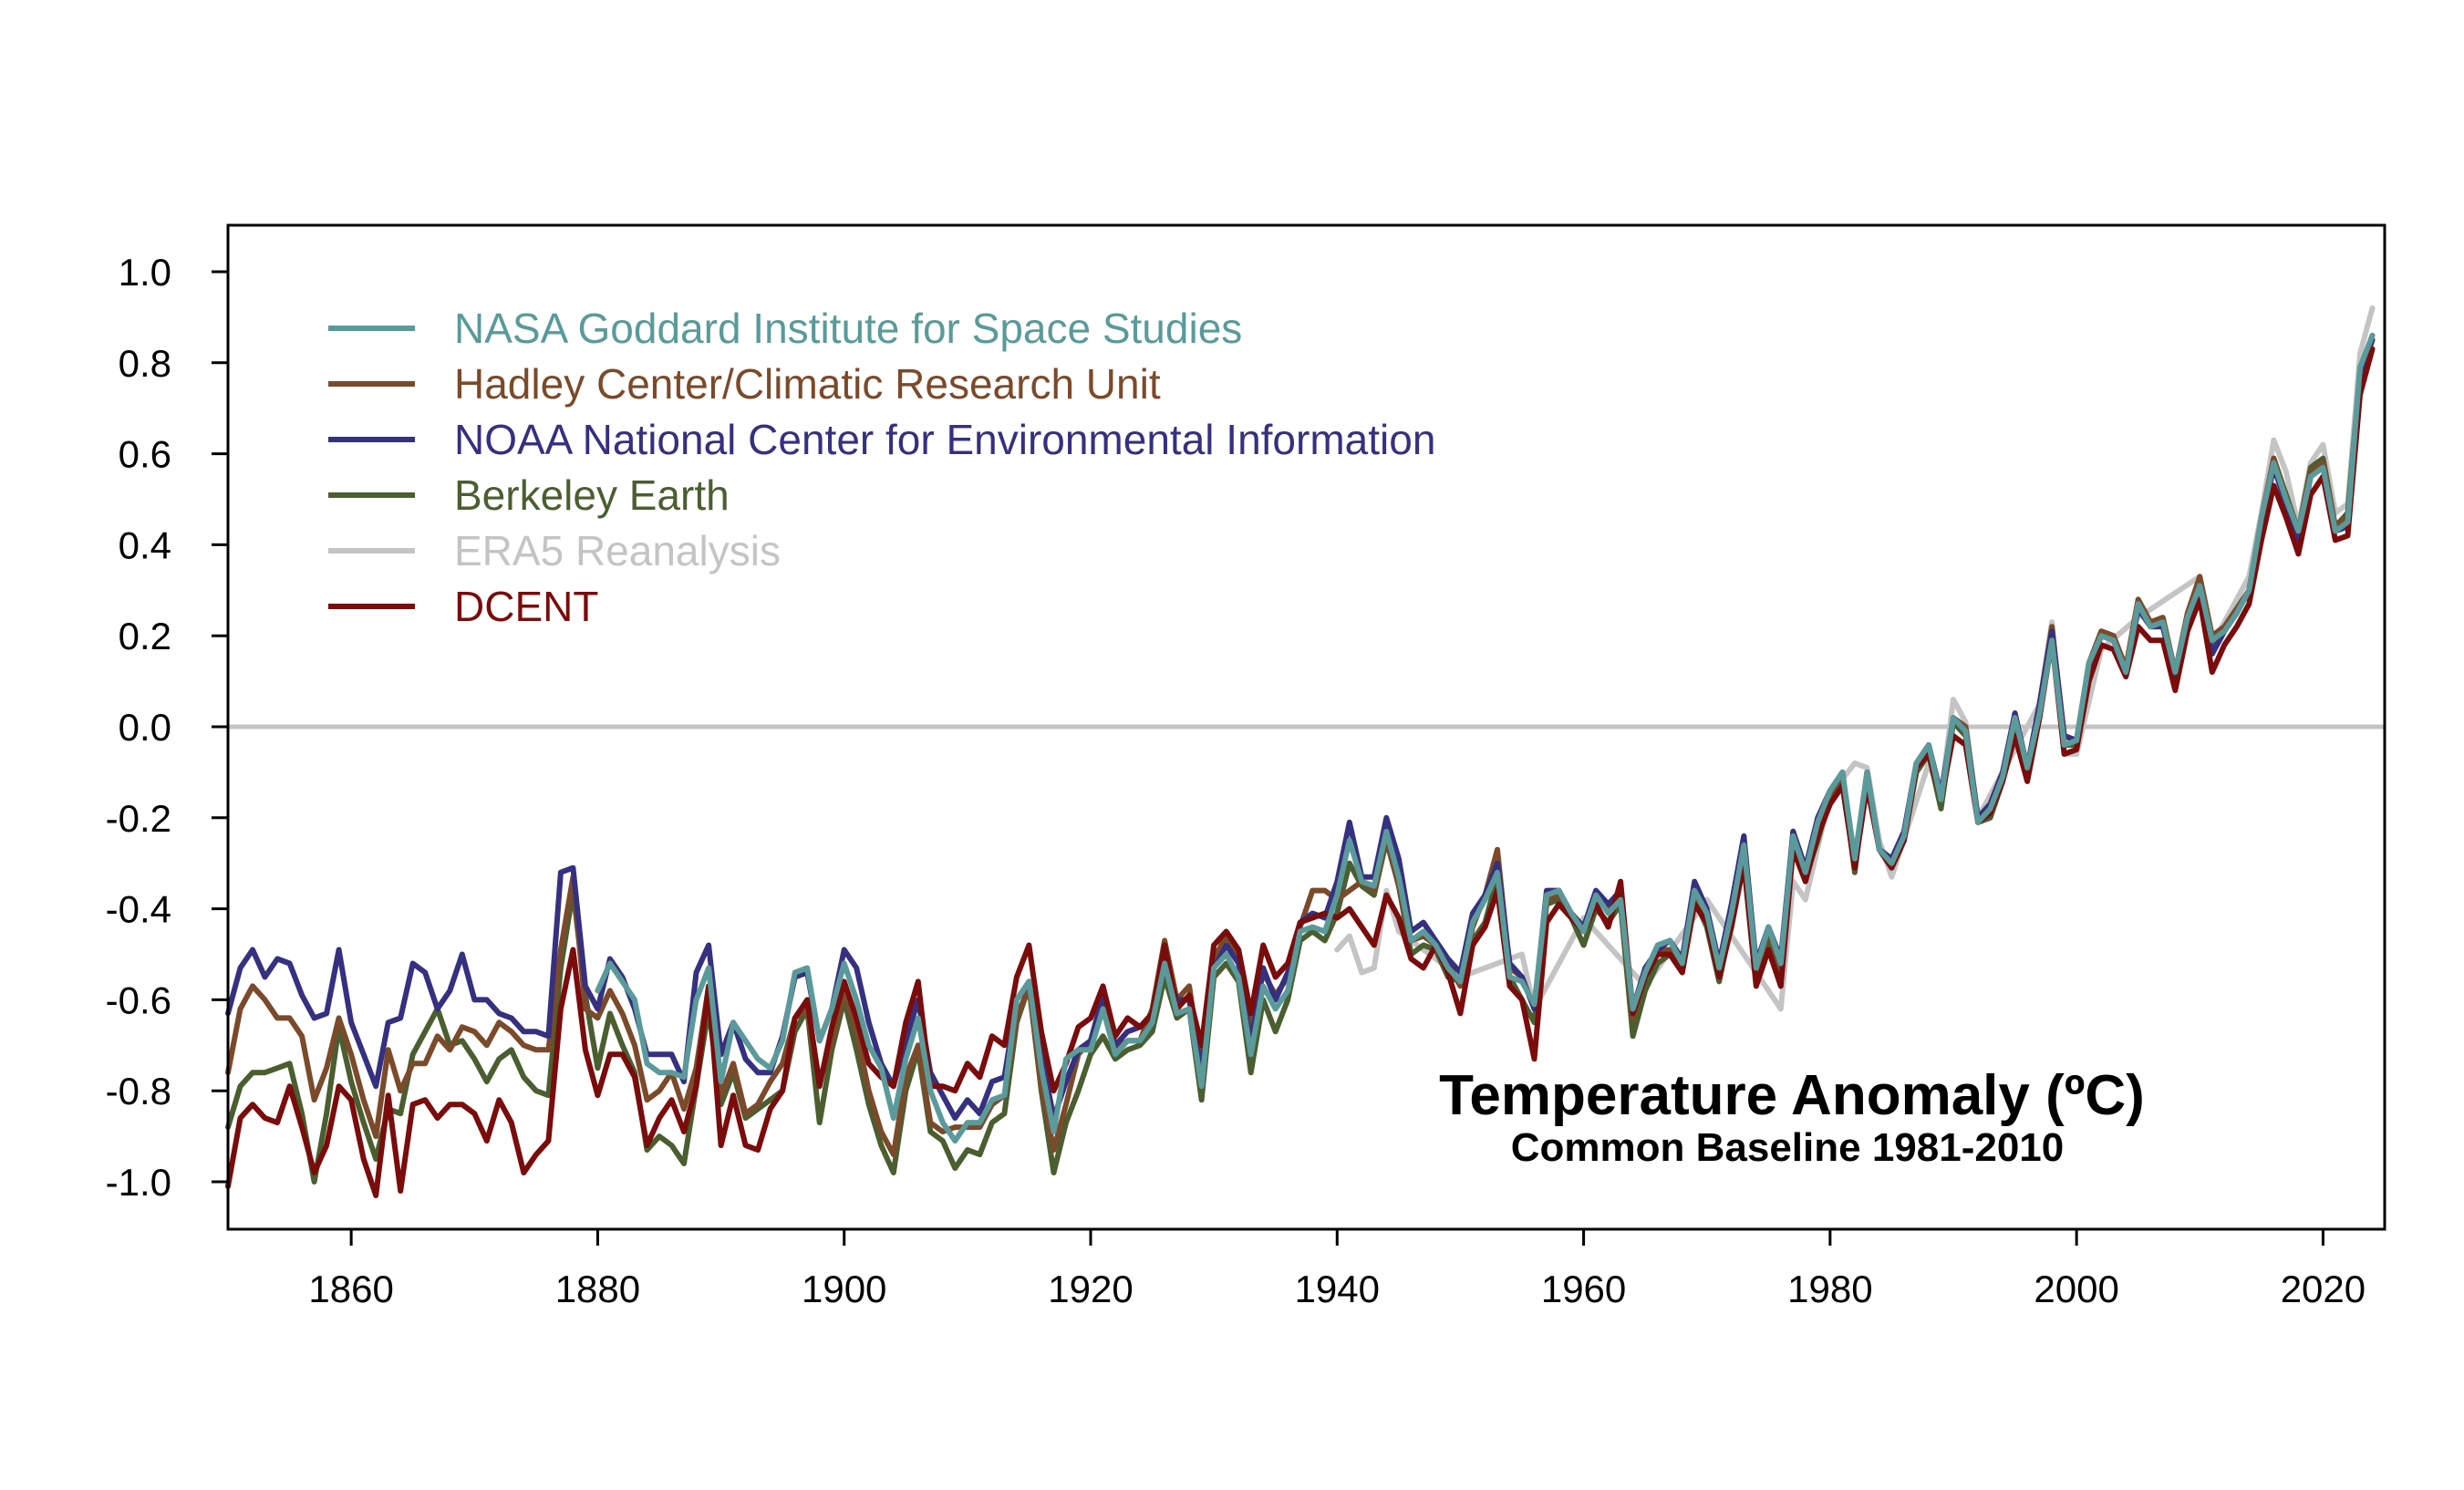 Image resolution: width=2464 pixels, height=1490 pixels. What do you see at coordinates (1337, 1289) in the screenshot?
I see `x-tick-label: 1940` at bounding box center [1337, 1289].